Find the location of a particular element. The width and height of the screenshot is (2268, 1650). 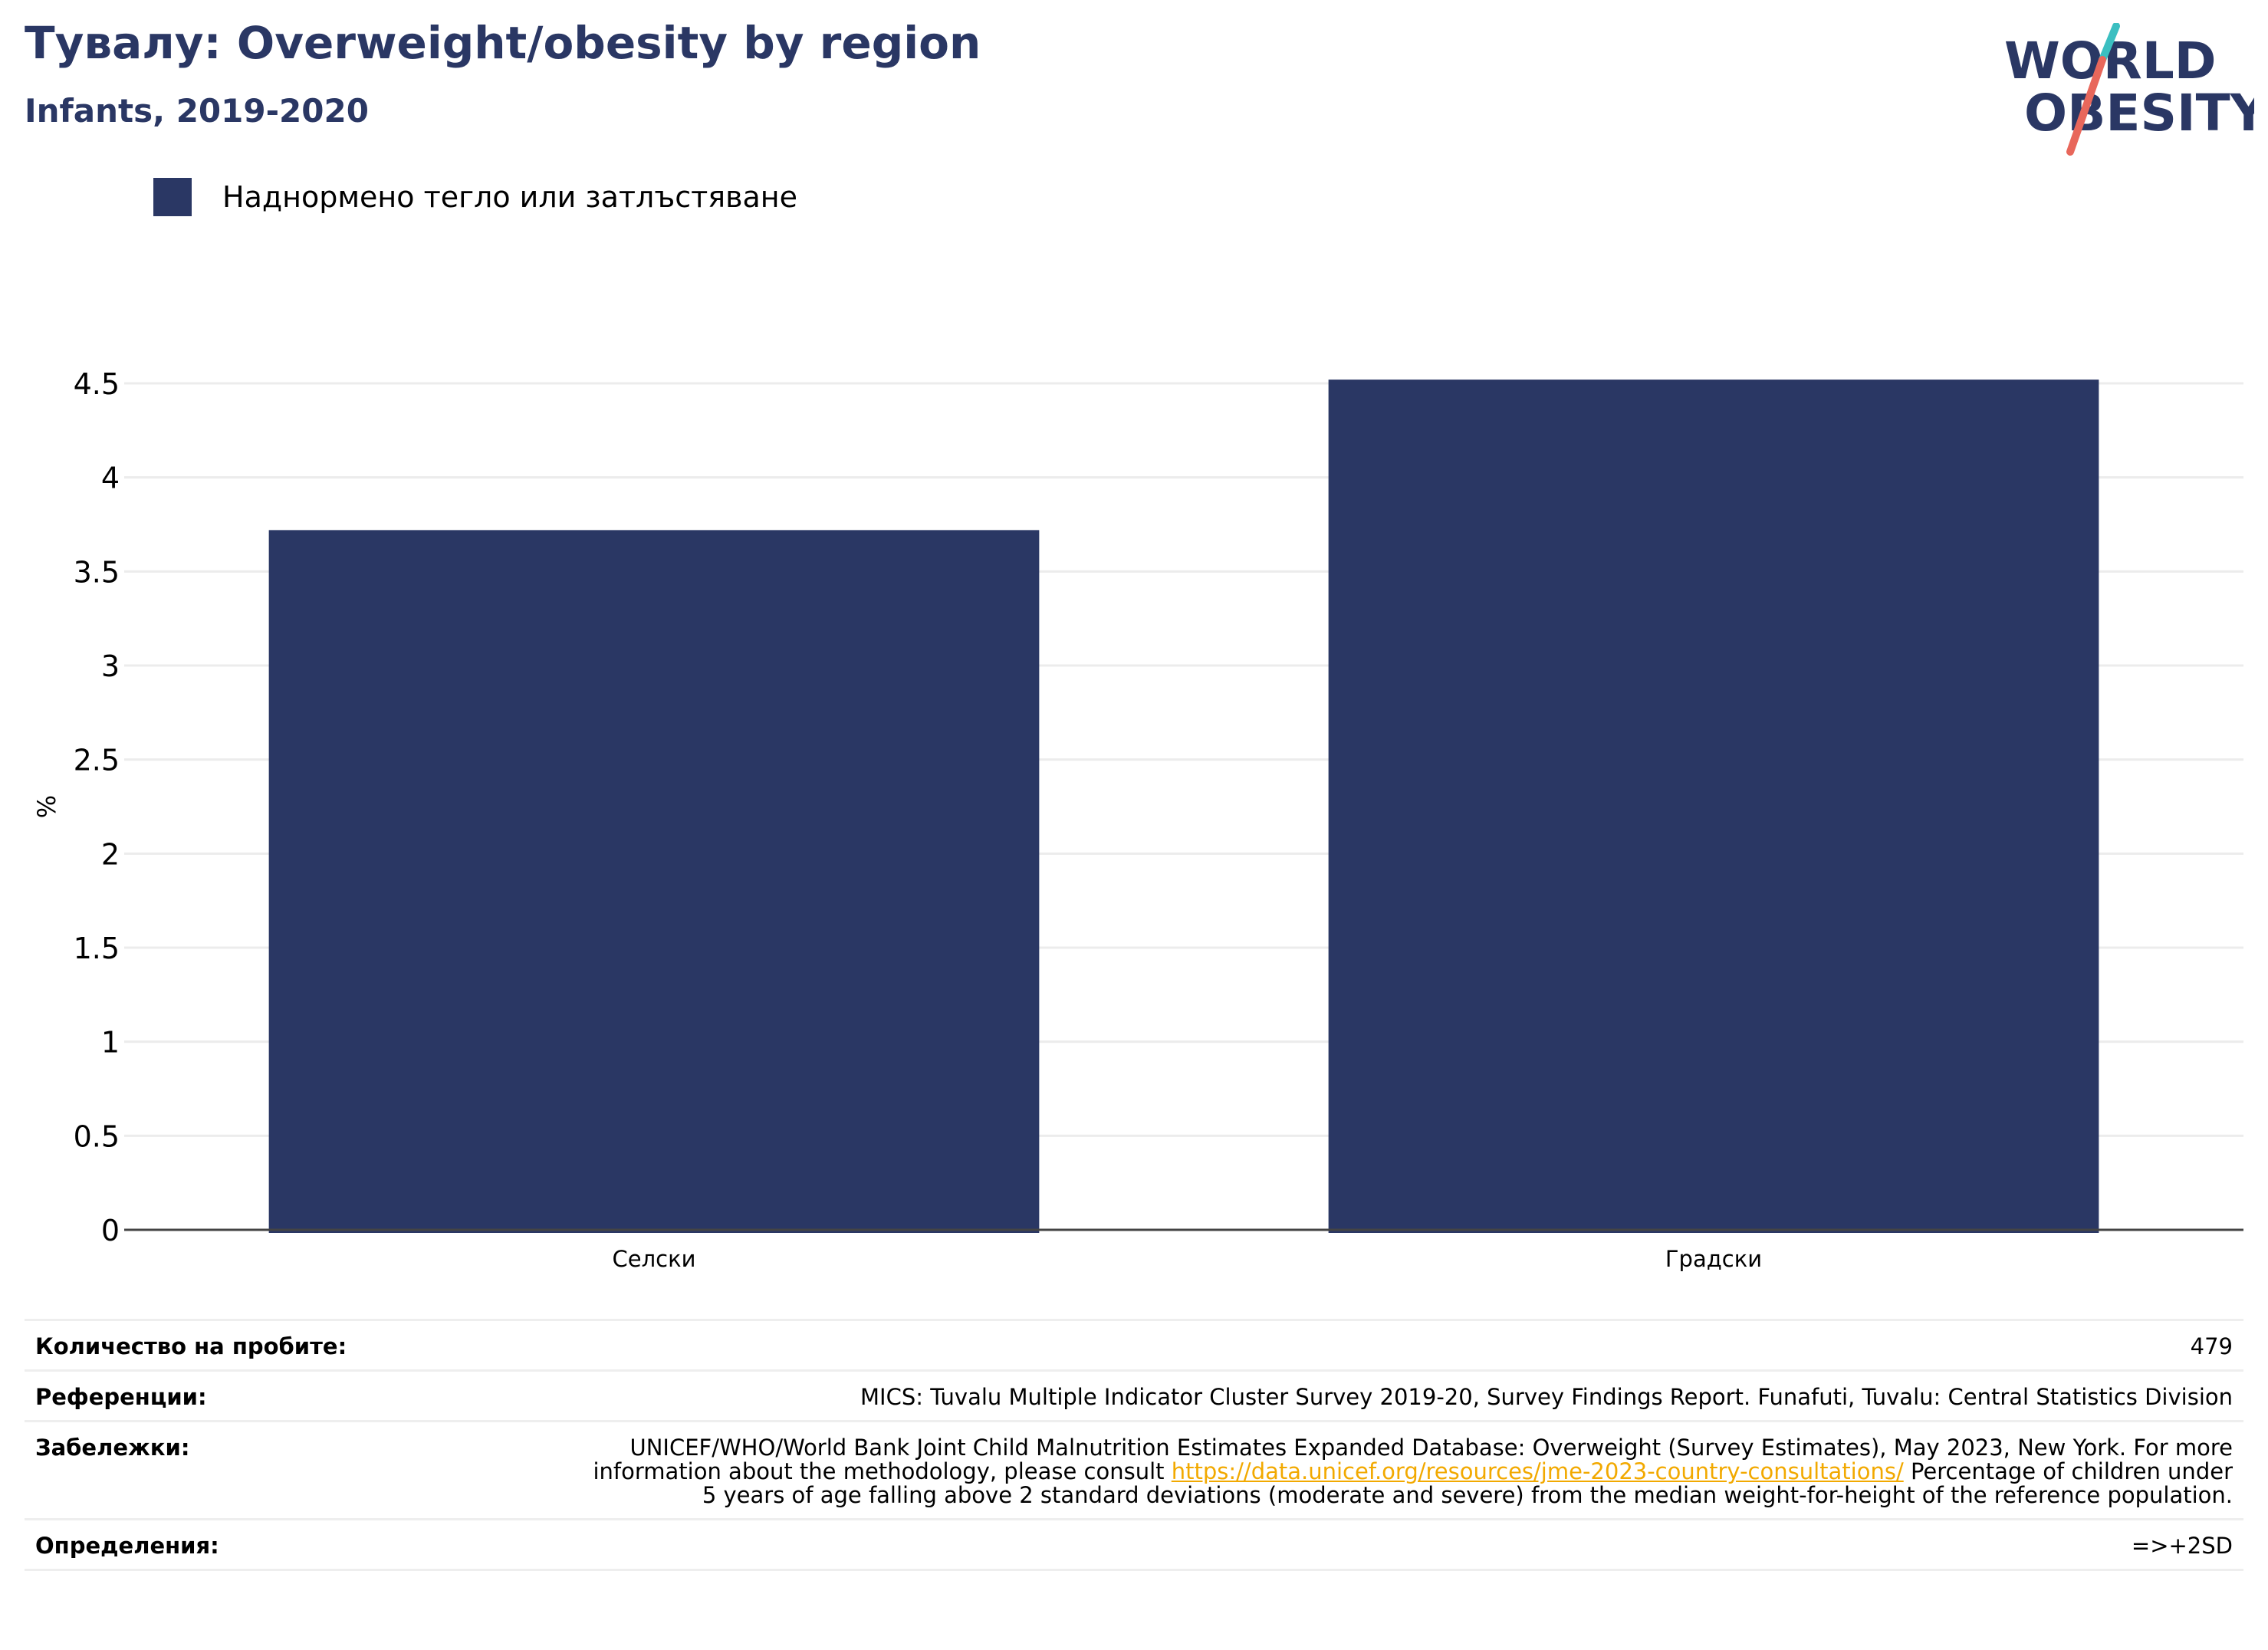

y-tick-label: 1.5 is located at coordinates (97, 948).